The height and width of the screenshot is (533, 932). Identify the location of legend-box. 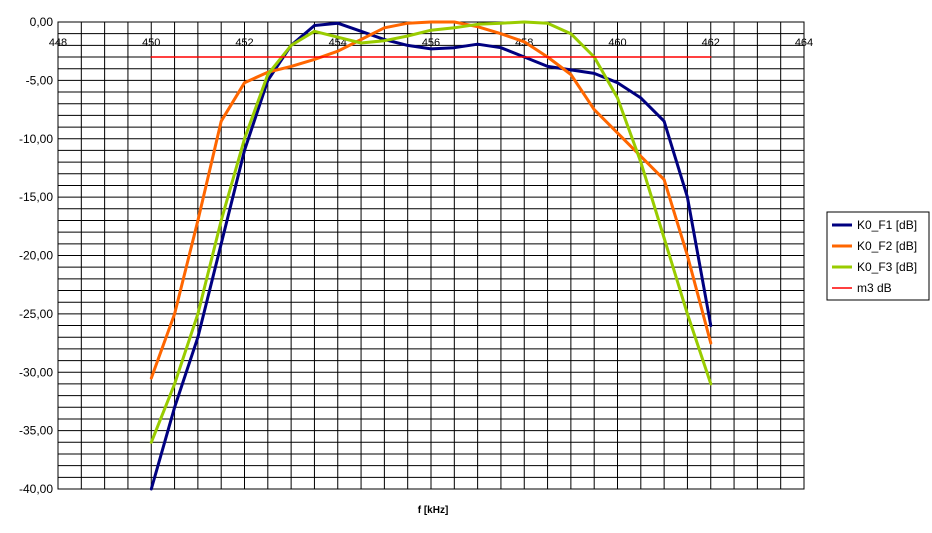
(878, 256).